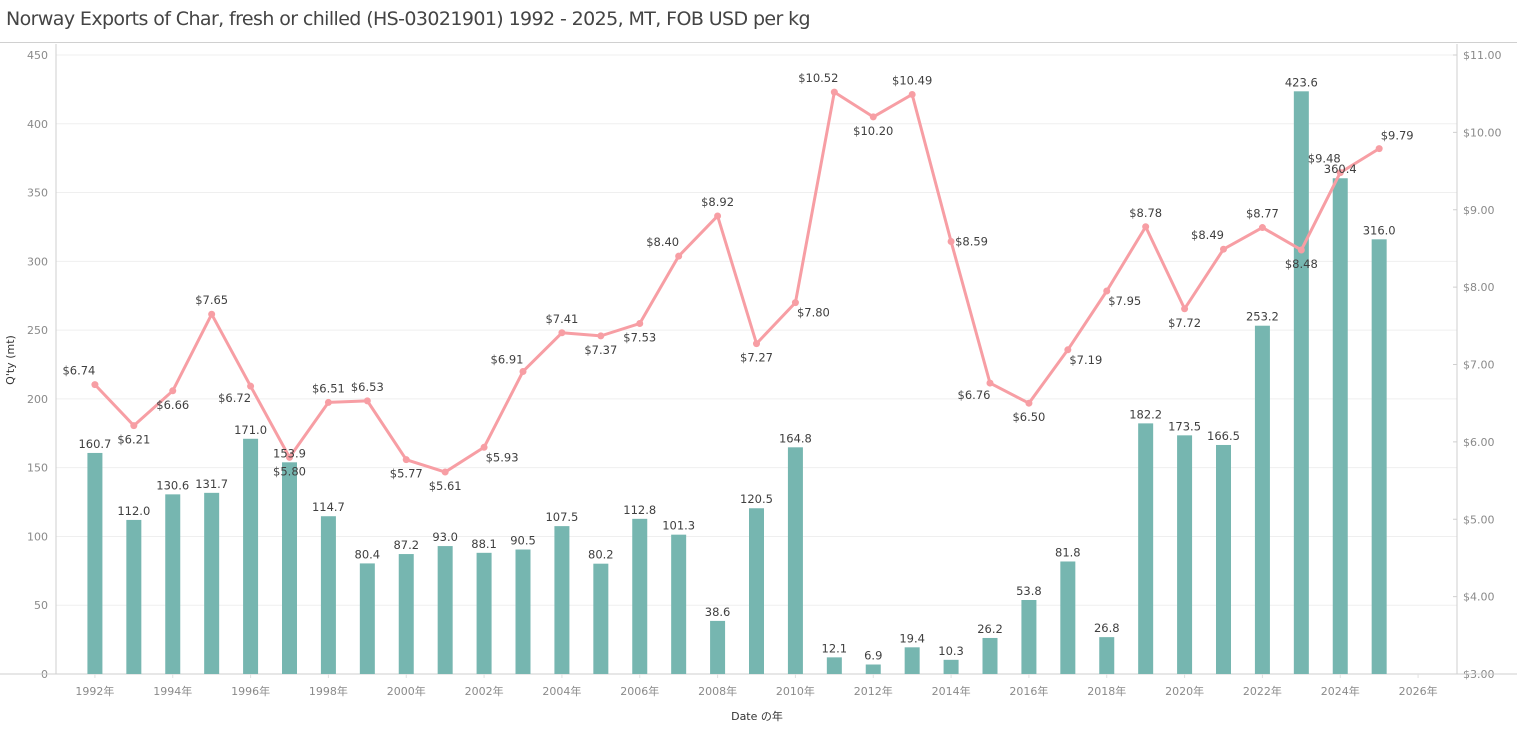 The width and height of the screenshot is (1517, 732). I want to click on y-tick-label: 300, so click(37, 261).